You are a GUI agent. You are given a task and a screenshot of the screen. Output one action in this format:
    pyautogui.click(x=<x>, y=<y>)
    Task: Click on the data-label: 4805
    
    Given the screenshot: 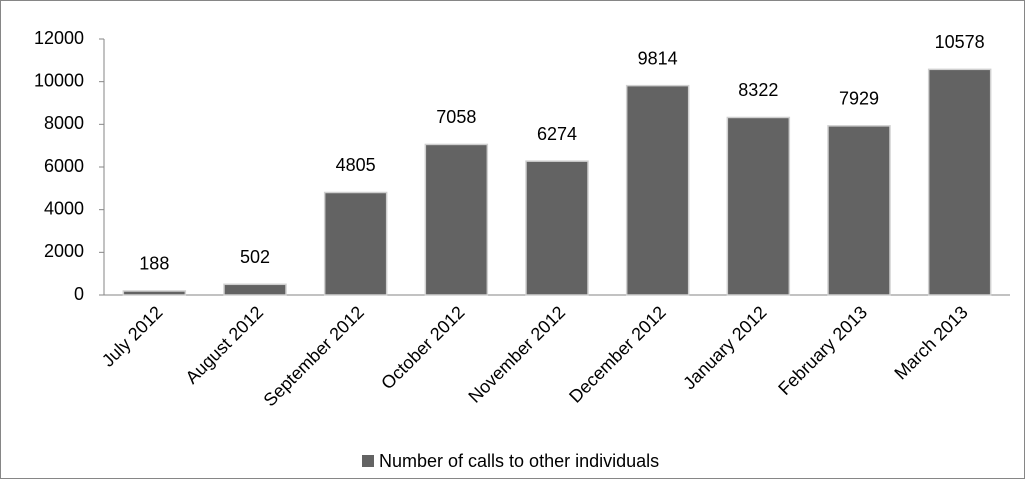 What is the action you would take?
    pyautogui.click(x=356, y=165)
    